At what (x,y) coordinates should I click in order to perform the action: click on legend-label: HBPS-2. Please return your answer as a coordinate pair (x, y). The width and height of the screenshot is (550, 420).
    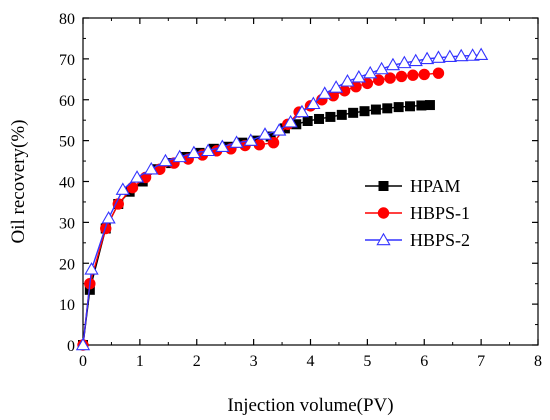
    Looking at the image, I should click on (440, 240).